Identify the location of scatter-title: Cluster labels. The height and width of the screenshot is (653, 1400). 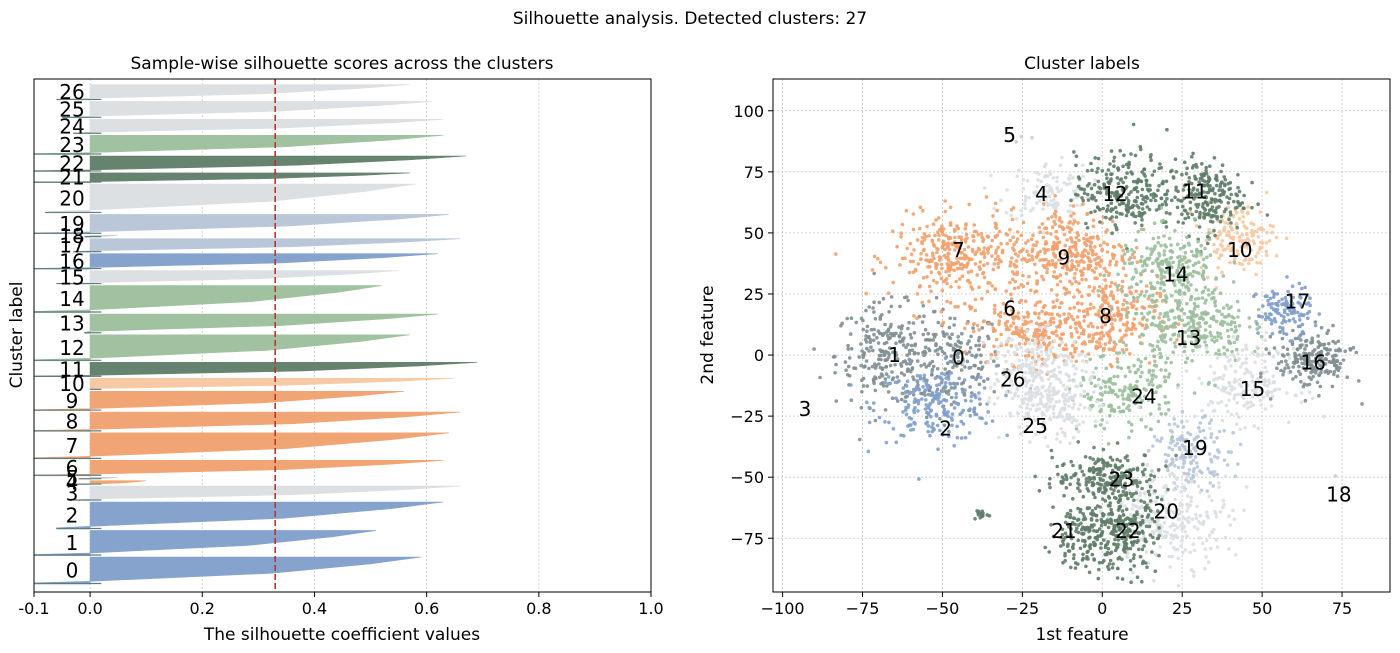
(1082, 64).